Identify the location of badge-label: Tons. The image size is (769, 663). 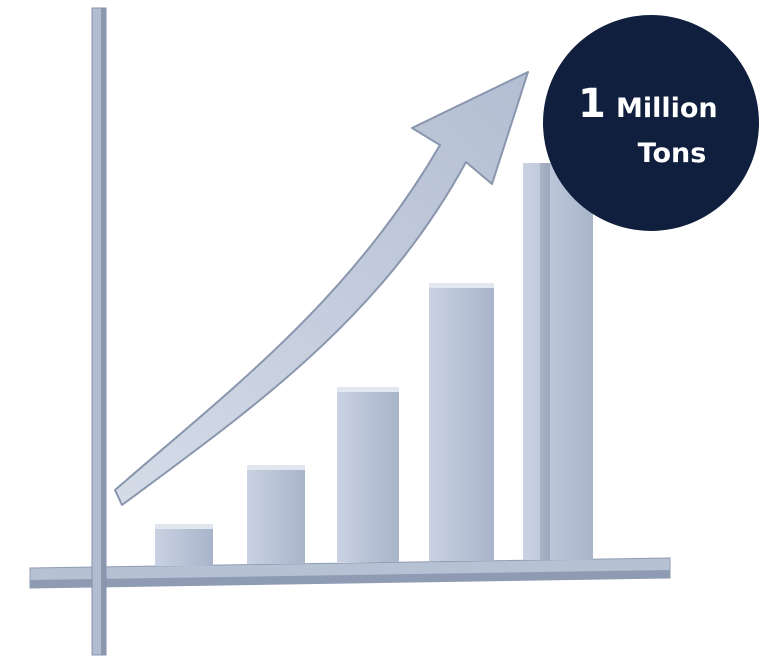
(672, 153).